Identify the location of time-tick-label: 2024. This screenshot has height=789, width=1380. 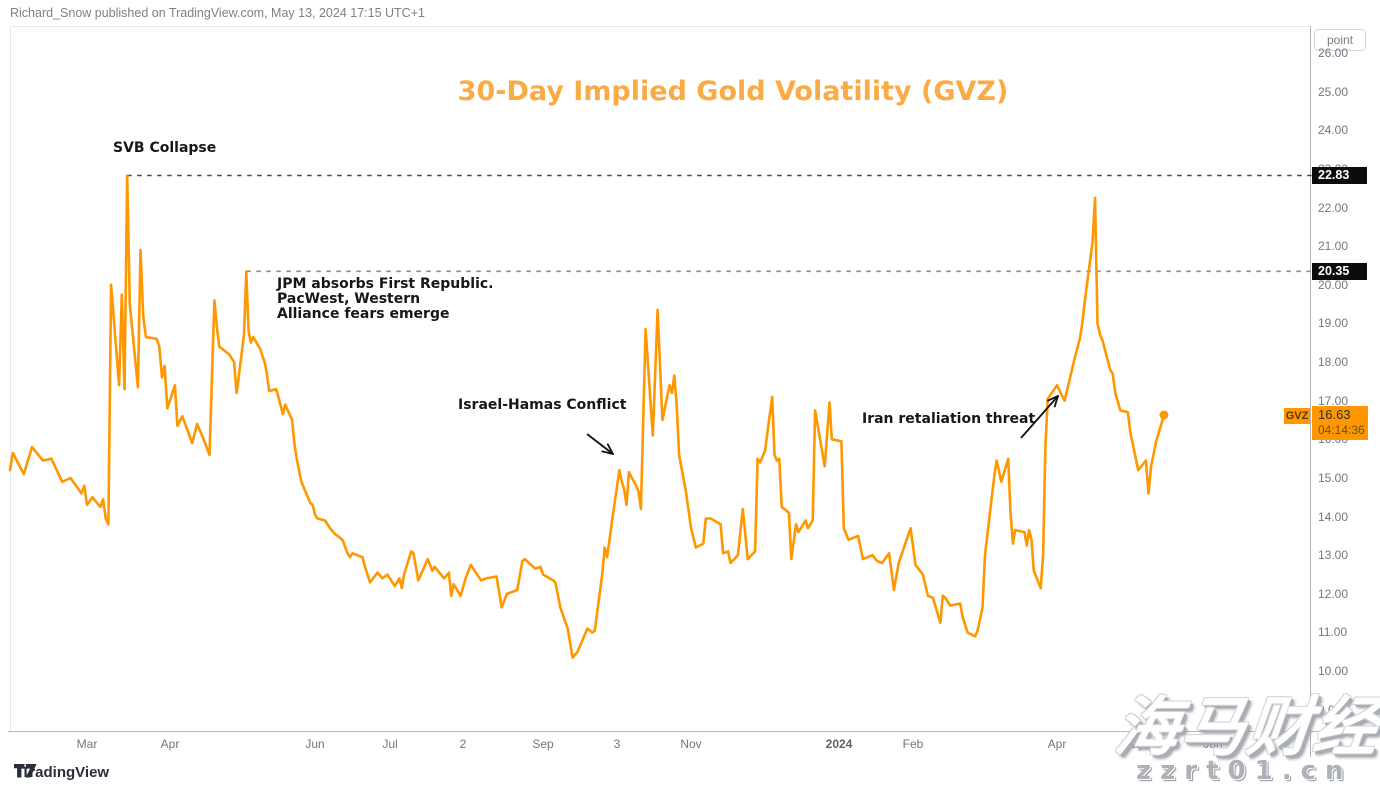
(839, 744).